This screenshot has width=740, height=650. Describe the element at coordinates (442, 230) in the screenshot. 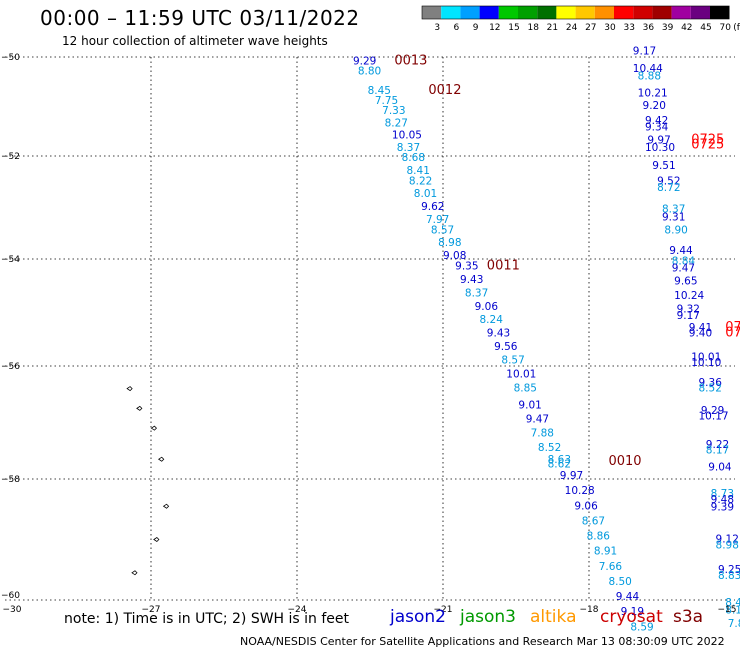

I see `wave-height-value: 8.57` at that location.